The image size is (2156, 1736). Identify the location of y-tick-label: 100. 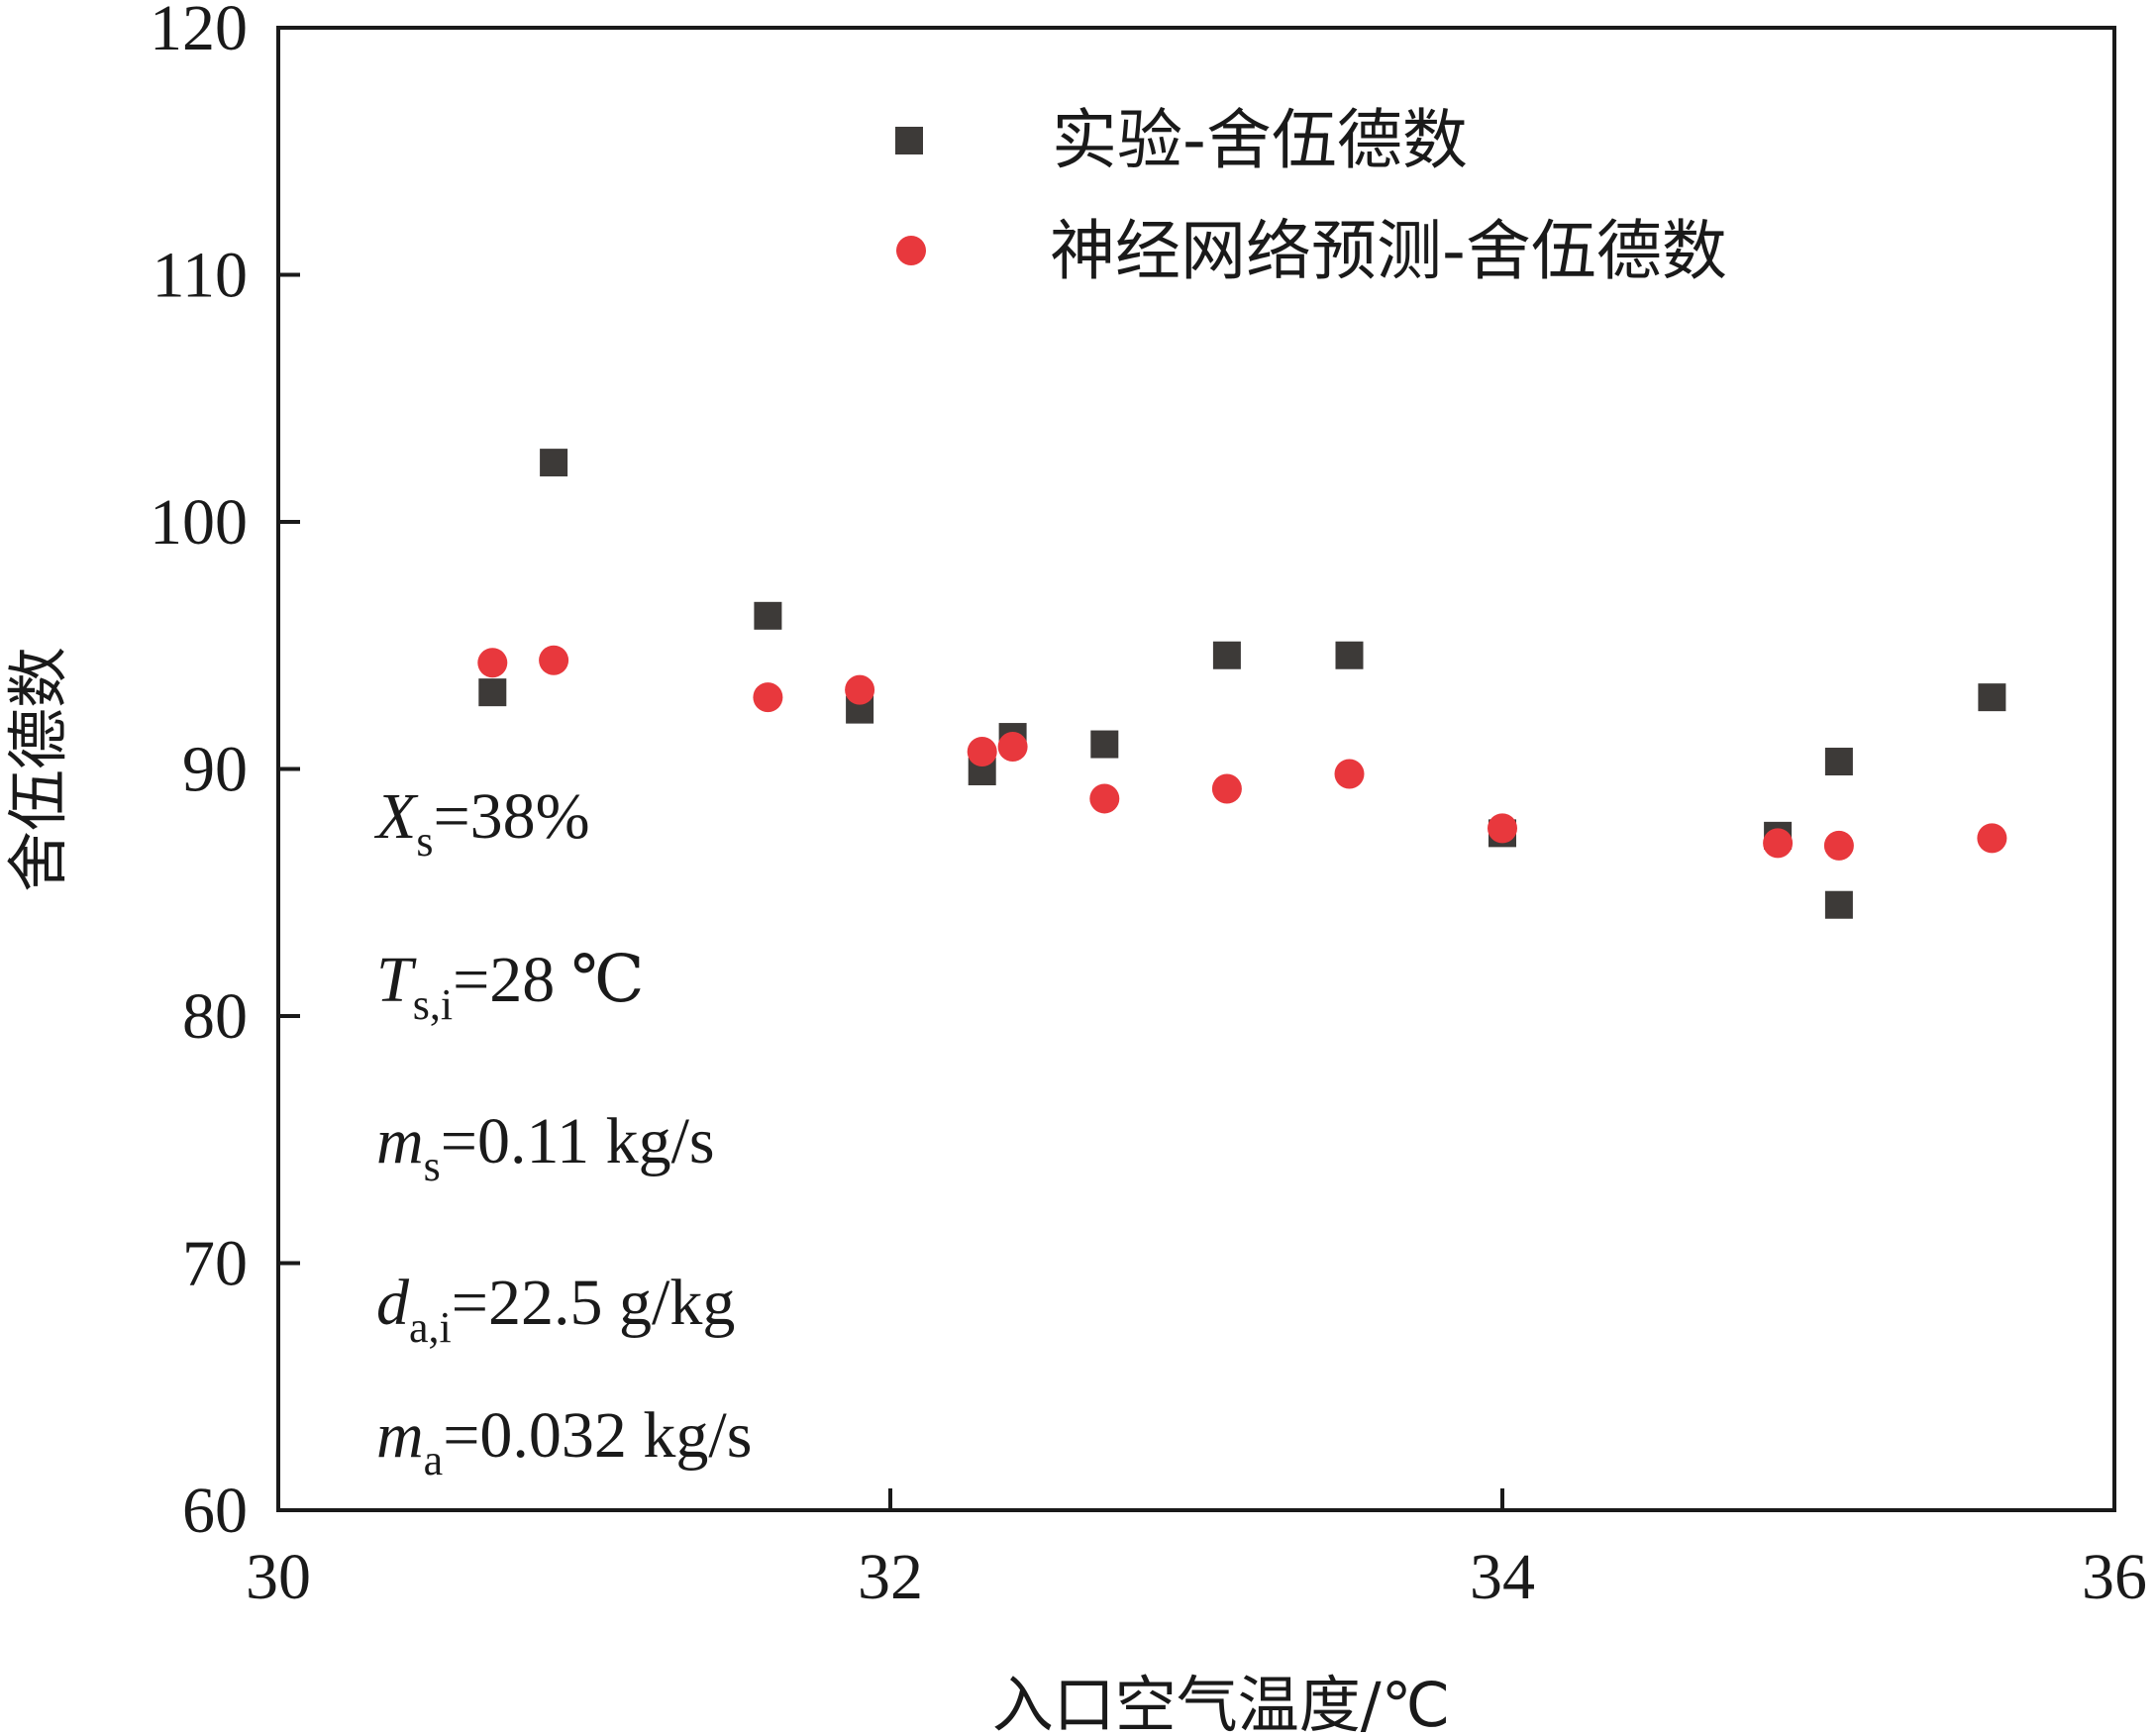
(199, 522).